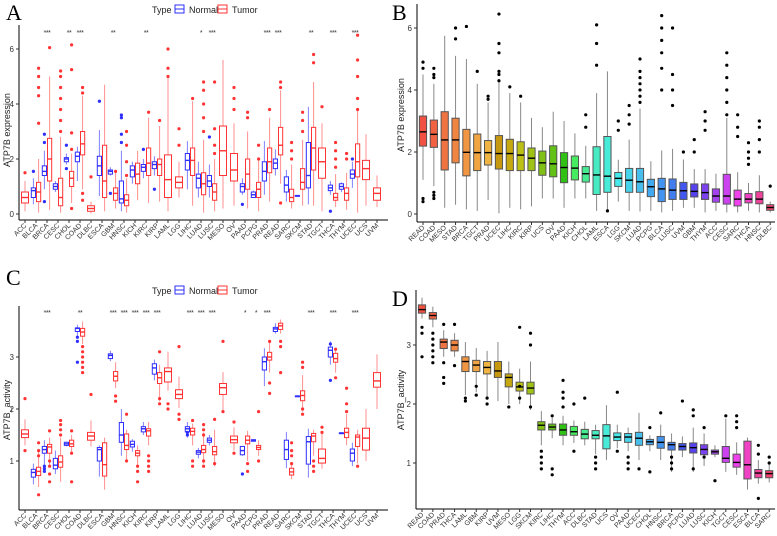 This screenshot has width=777, height=536. Describe the element at coordinates (12, 461) in the screenshot. I see `y-tick-label: 1` at that location.